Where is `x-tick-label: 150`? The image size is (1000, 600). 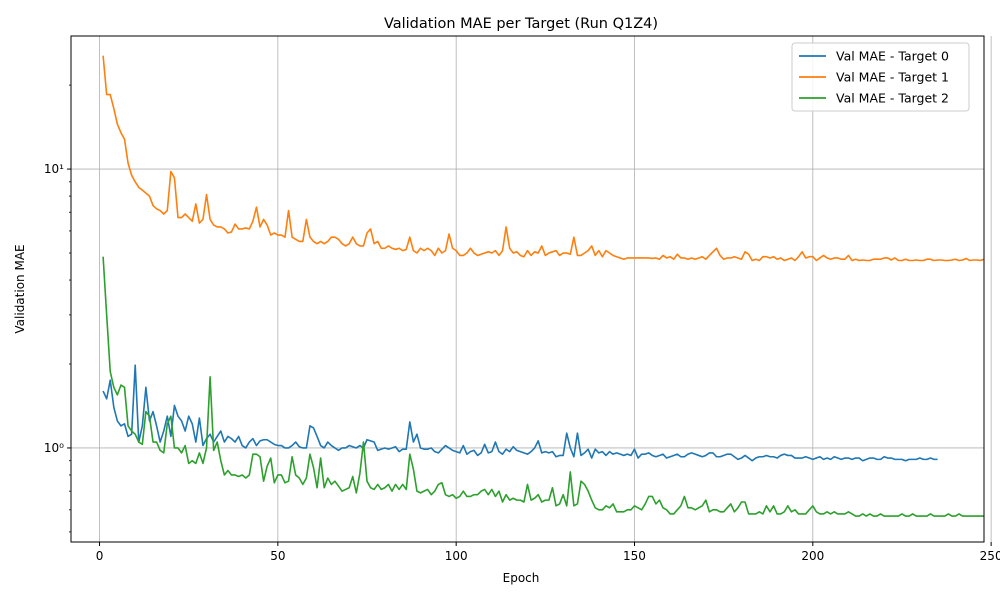
x-tick-label: 150 is located at coordinates (634, 556).